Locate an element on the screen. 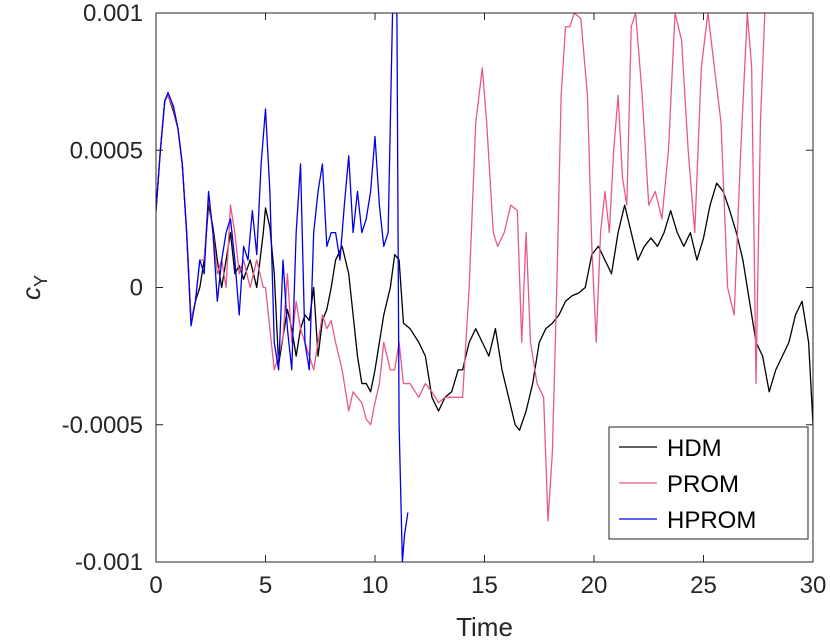 This screenshot has height=640, width=830. legend: HDM PROM HPROM is located at coordinates (708, 483).